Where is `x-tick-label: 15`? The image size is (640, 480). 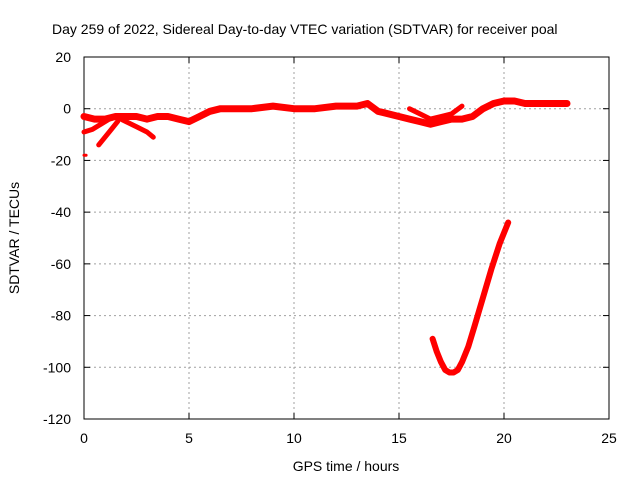 x-tick-label: 15 is located at coordinates (399, 438).